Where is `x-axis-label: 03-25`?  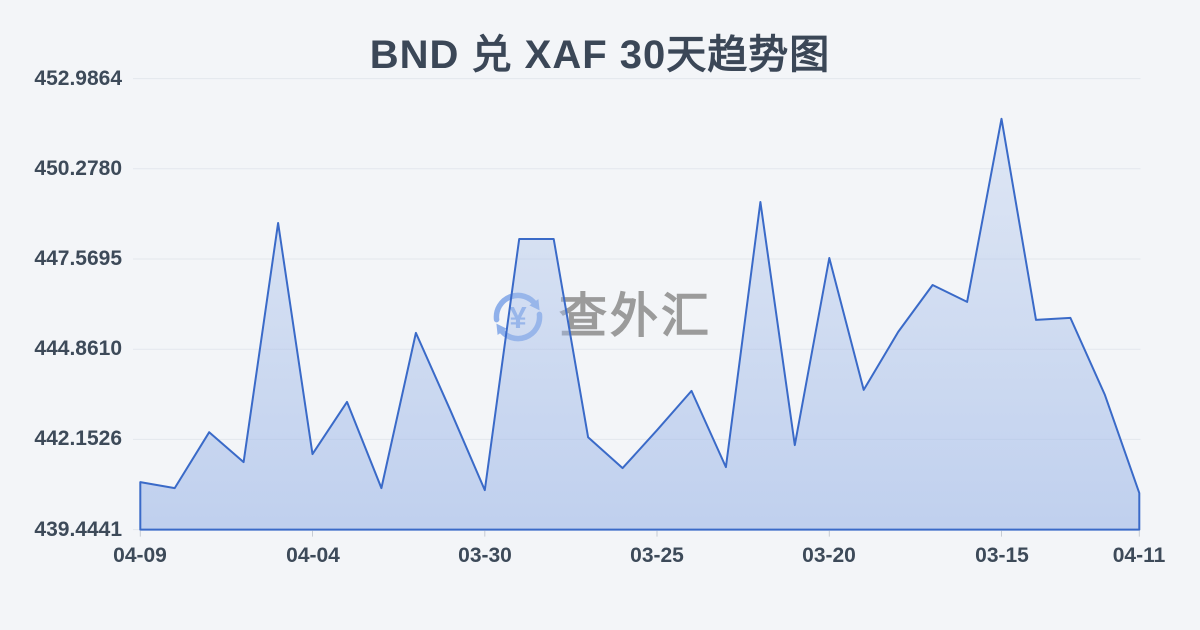 x-axis-label: 03-25 is located at coordinates (657, 555).